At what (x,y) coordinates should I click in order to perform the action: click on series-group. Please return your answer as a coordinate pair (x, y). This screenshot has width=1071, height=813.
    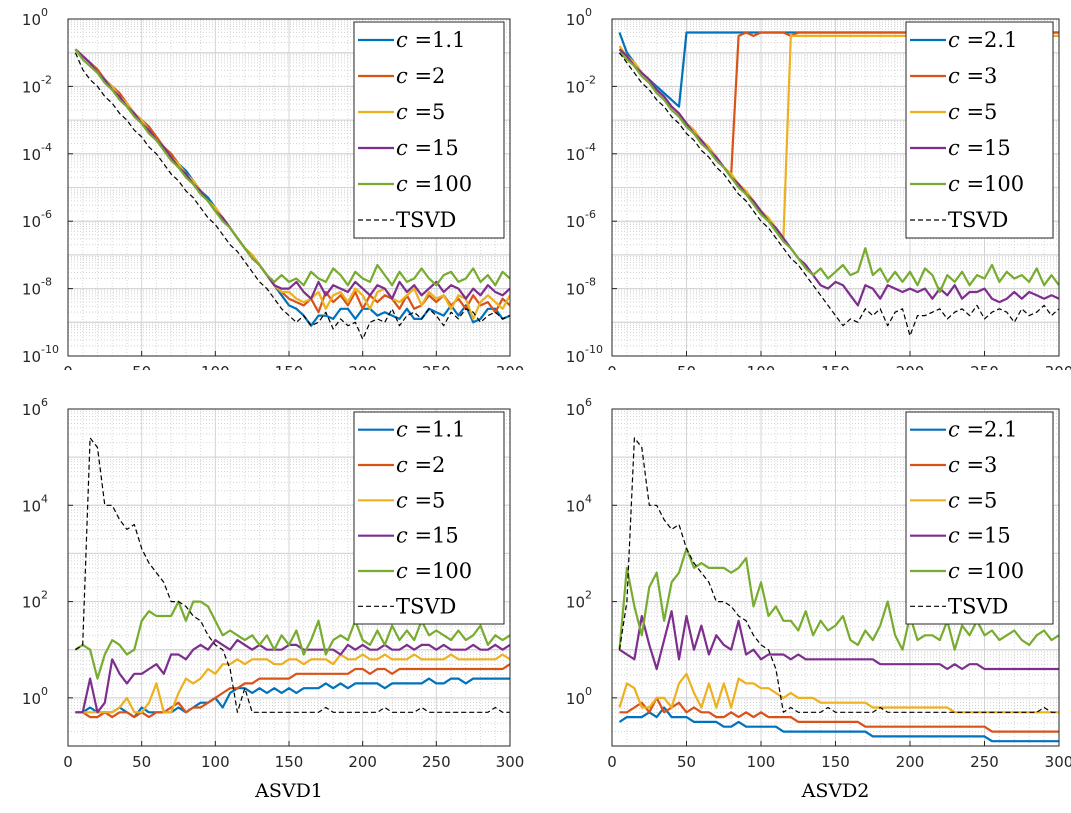
    Looking at the image, I should click on (292, 578).